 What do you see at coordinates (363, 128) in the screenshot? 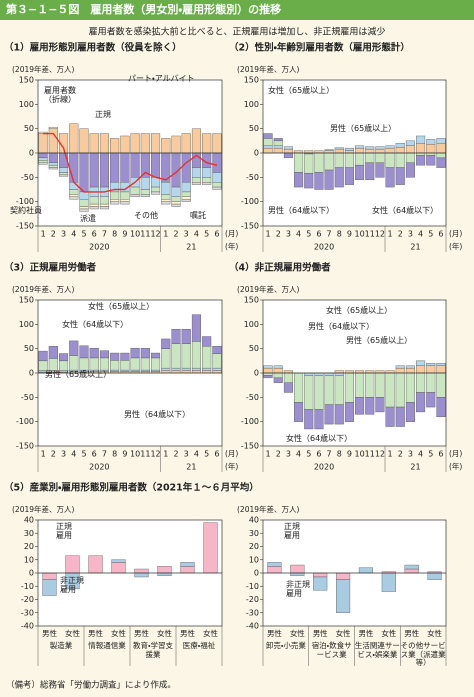
I see `series-label: 男性（65歳以上）` at bounding box center [363, 128].